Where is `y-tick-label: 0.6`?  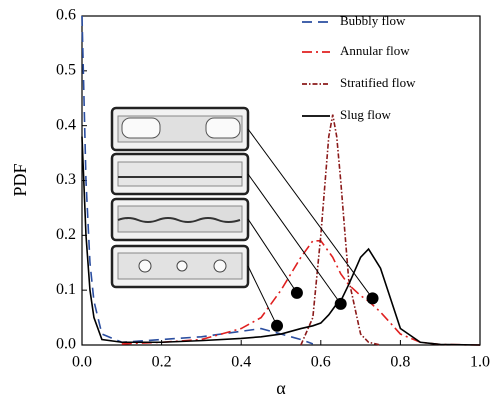
y-tick-label: 0.6 is located at coordinates (66, 15).